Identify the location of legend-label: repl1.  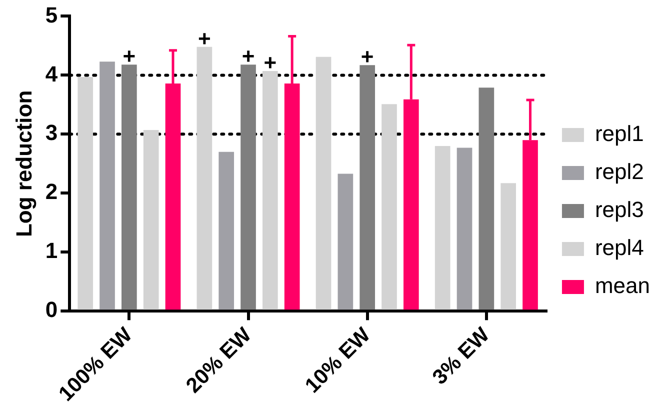
(619, 133).